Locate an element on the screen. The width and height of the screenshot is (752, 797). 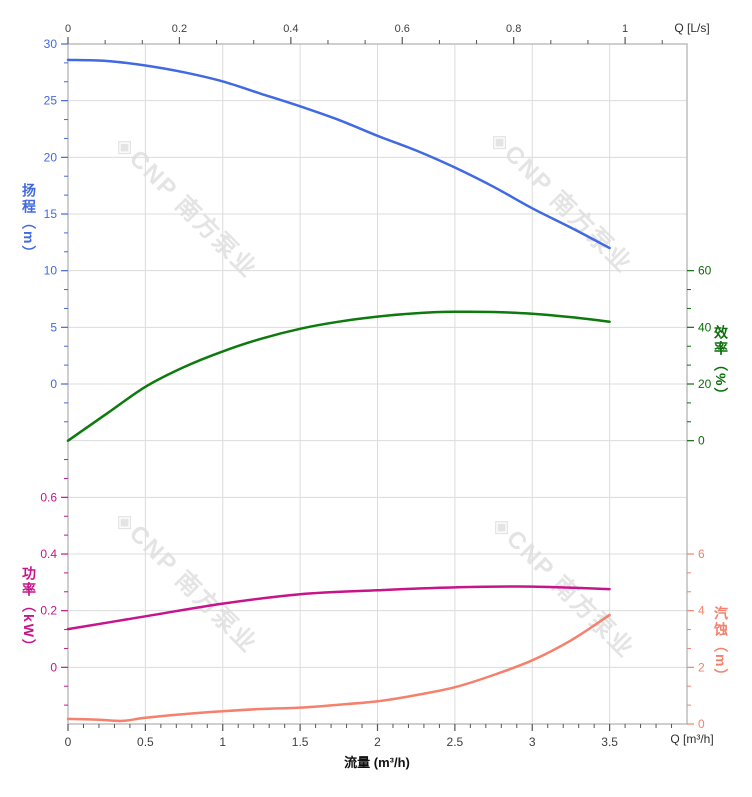
npsh-axis-tick-label: 6 is located at coordinates (701, 554).